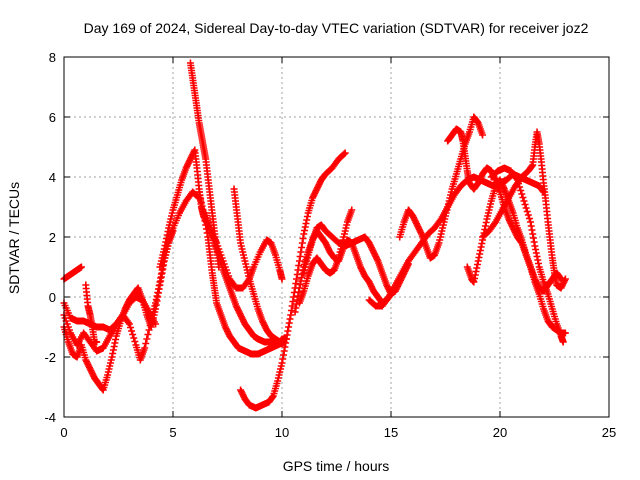 The width and height of the screenshot is (640, 480). I want to click on series-pass-h, so click(242, 273).